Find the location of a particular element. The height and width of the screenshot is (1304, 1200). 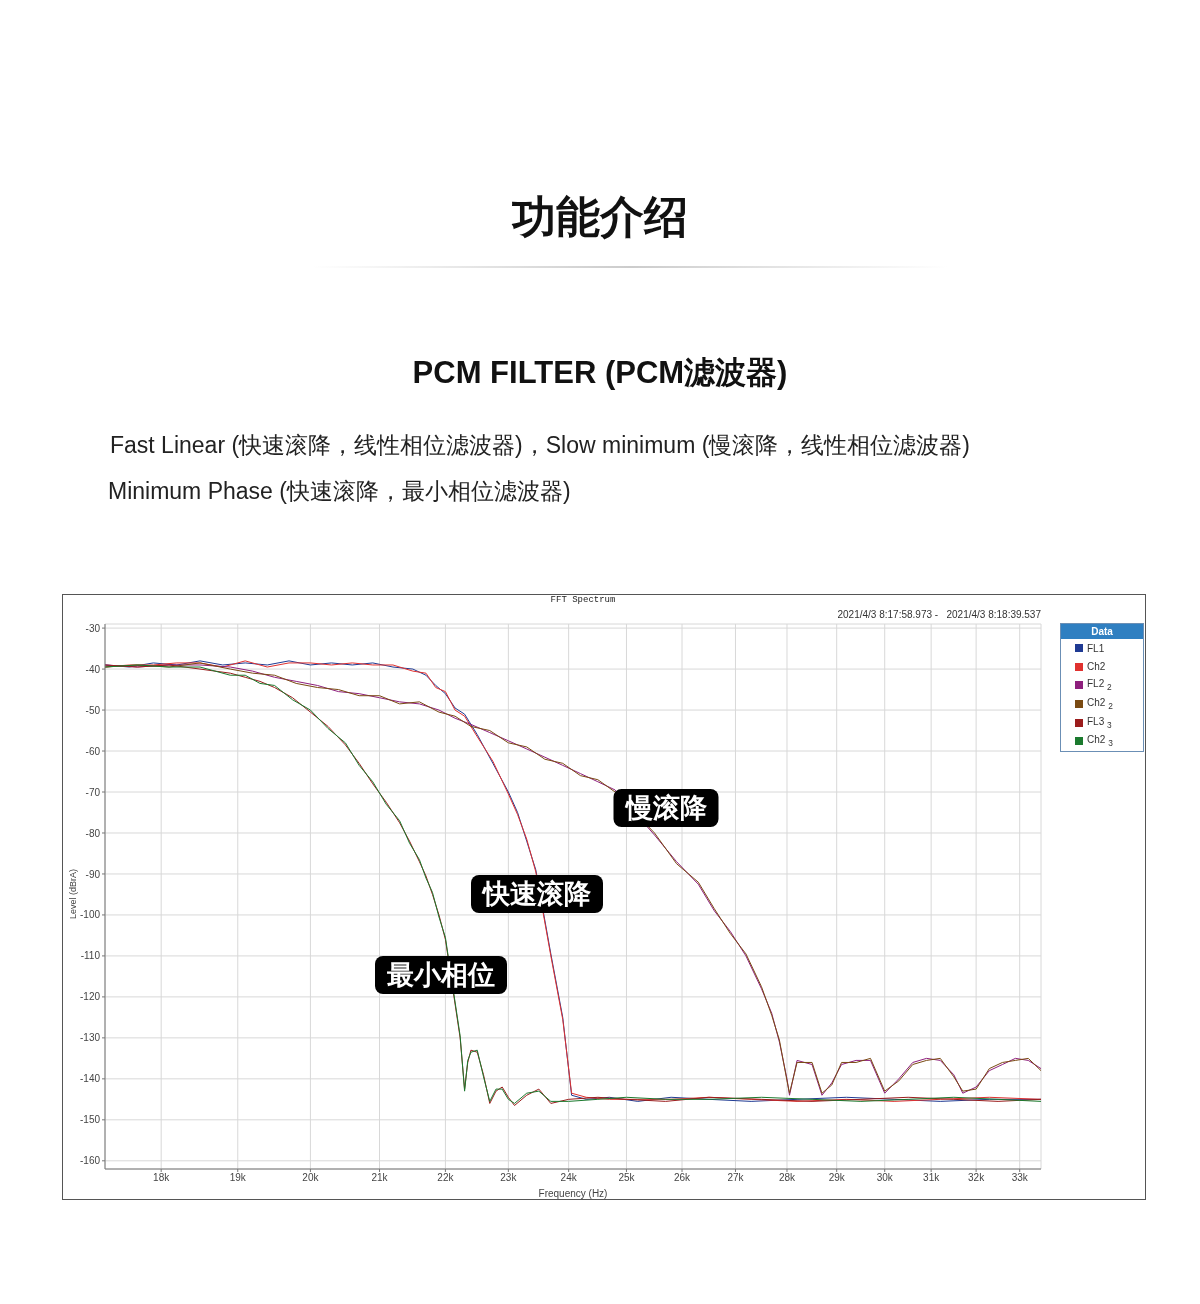

y-tick-label: -120 is located at coordinates (90, 997).